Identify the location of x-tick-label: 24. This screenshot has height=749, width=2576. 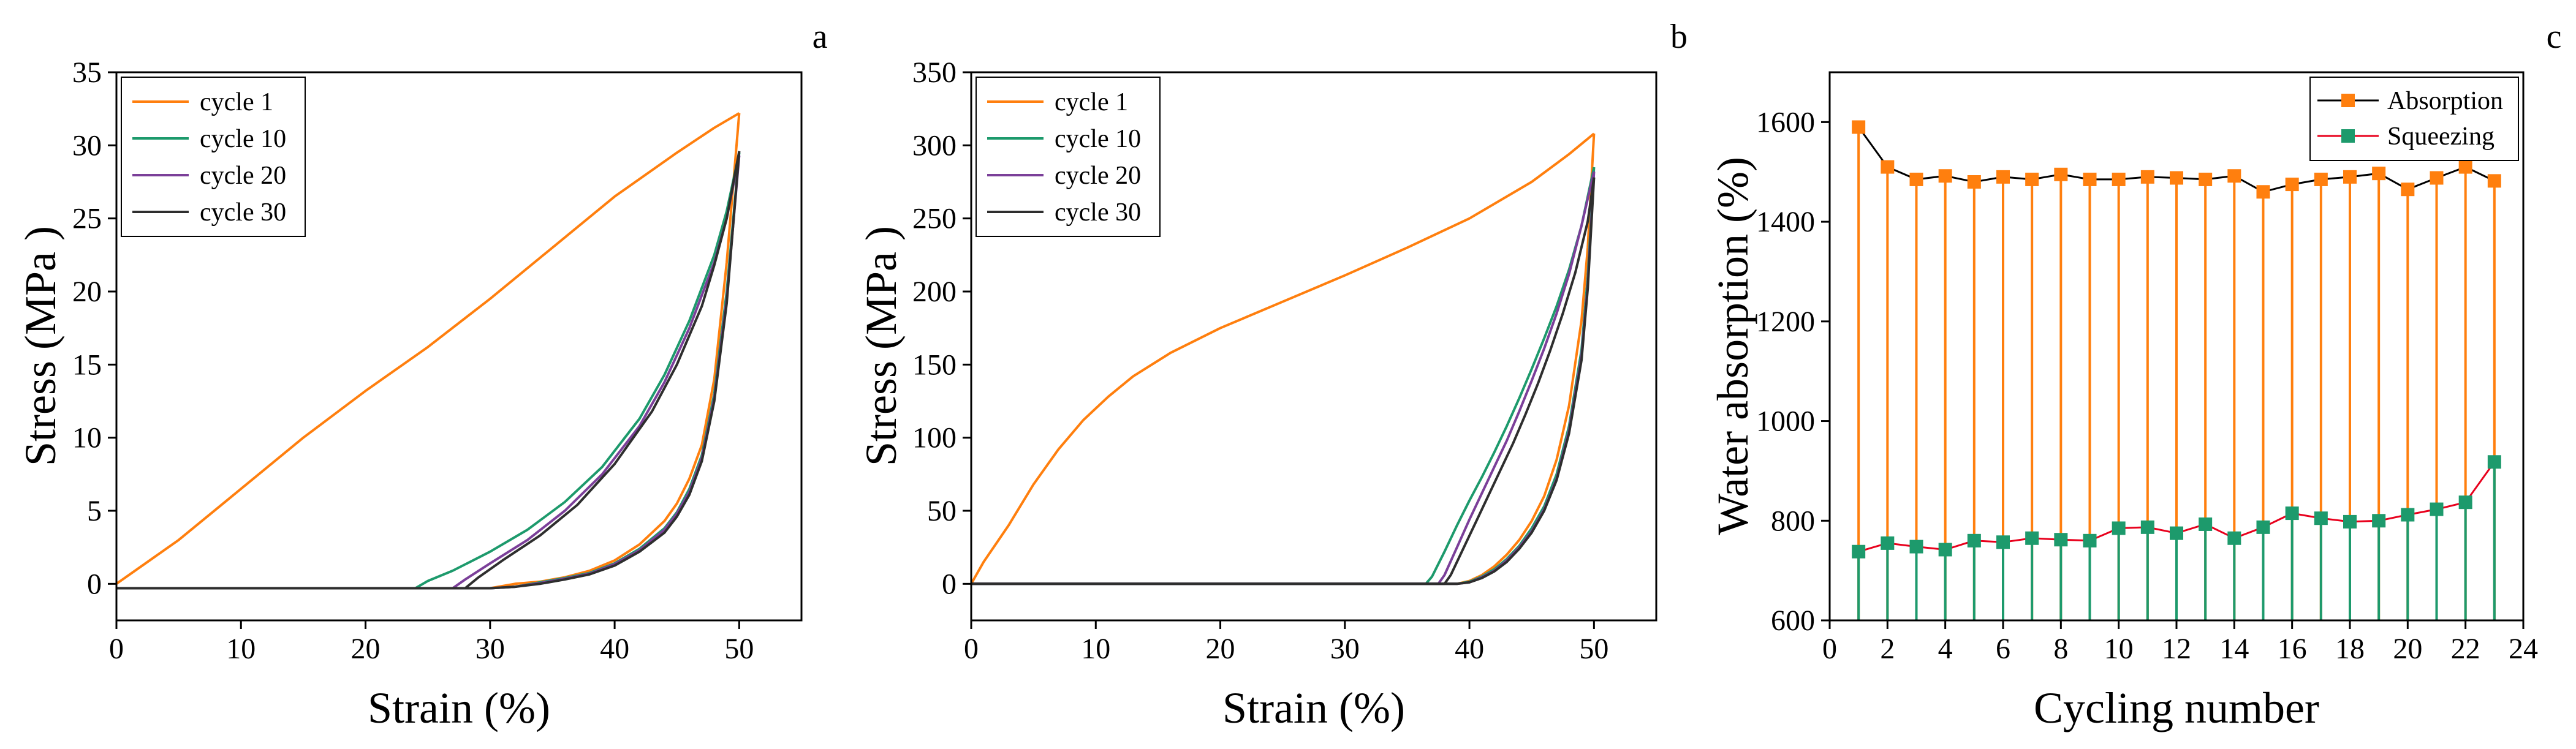
(2523, 649).